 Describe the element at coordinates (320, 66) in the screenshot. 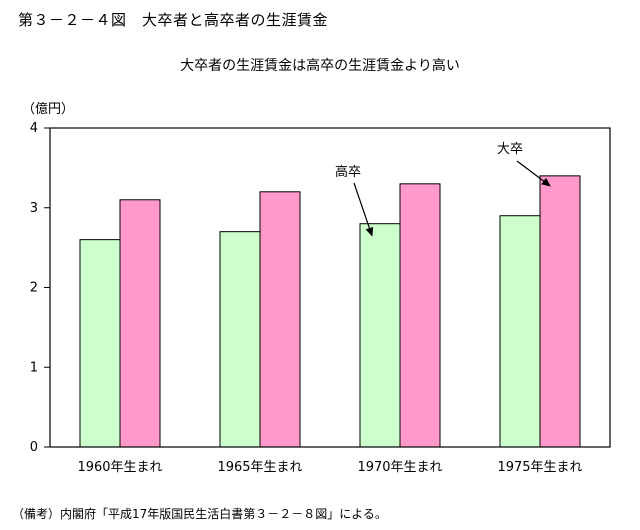

I see `chart-subtitle: 大卒者の生涯賃金は高卒の生涯賃金より高い` at that location.